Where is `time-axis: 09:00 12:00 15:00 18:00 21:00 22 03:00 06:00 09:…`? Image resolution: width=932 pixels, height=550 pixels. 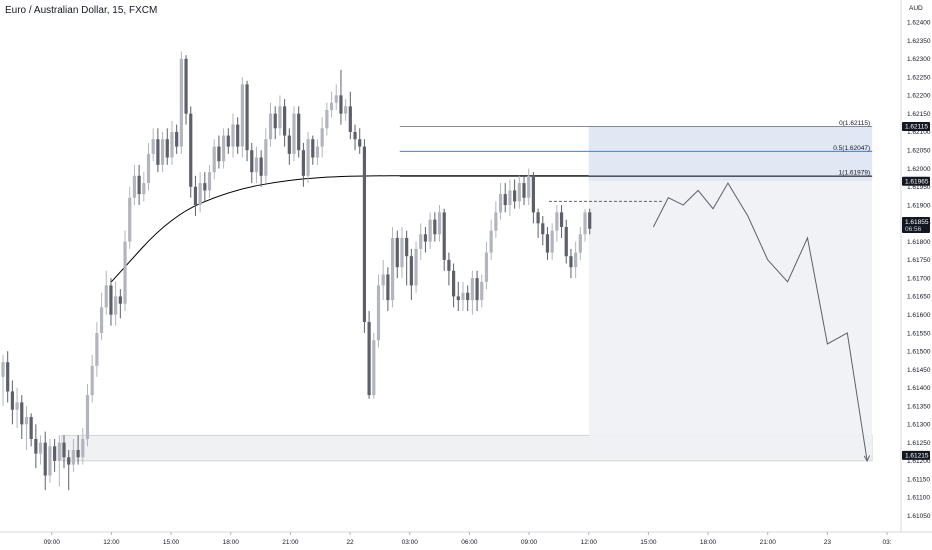
time-axis: 09:00 12:00 15:00 18:00 21:00 22 03:00 06:00 09:… is located at coordinates (468, 539).